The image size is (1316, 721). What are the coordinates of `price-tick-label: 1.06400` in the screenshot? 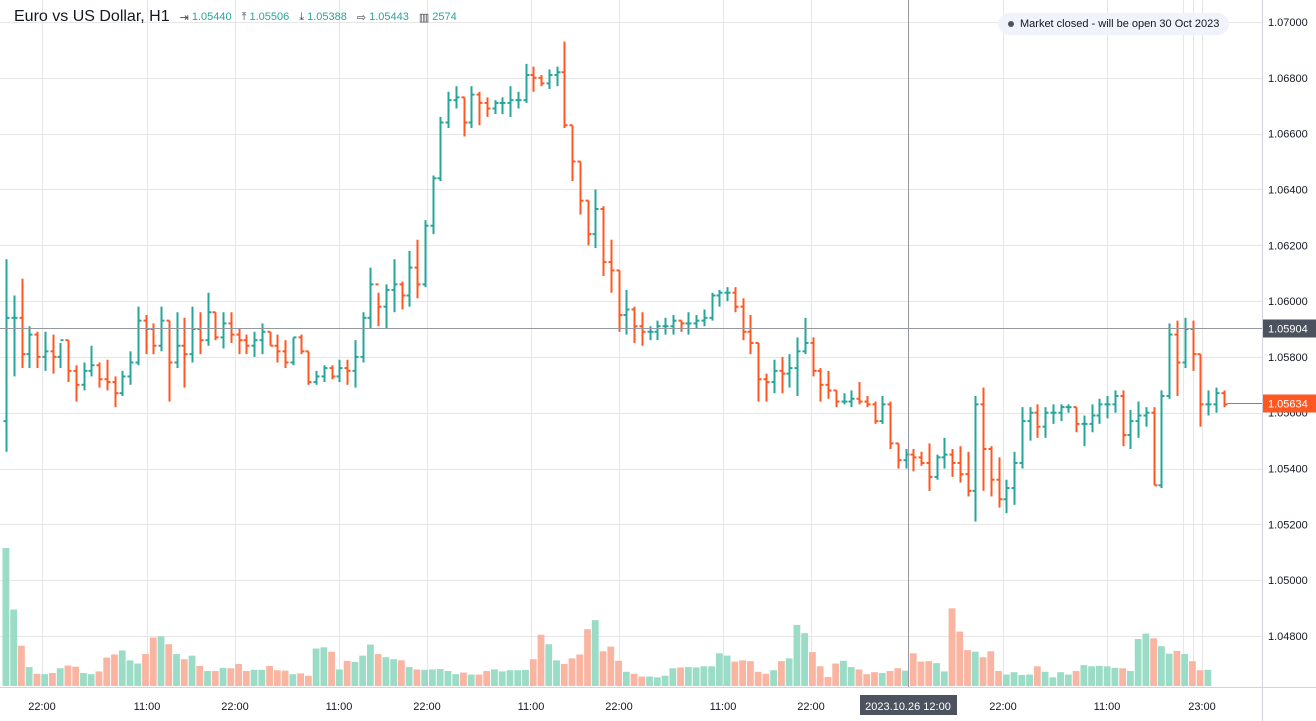 It's located at (1288, 190).